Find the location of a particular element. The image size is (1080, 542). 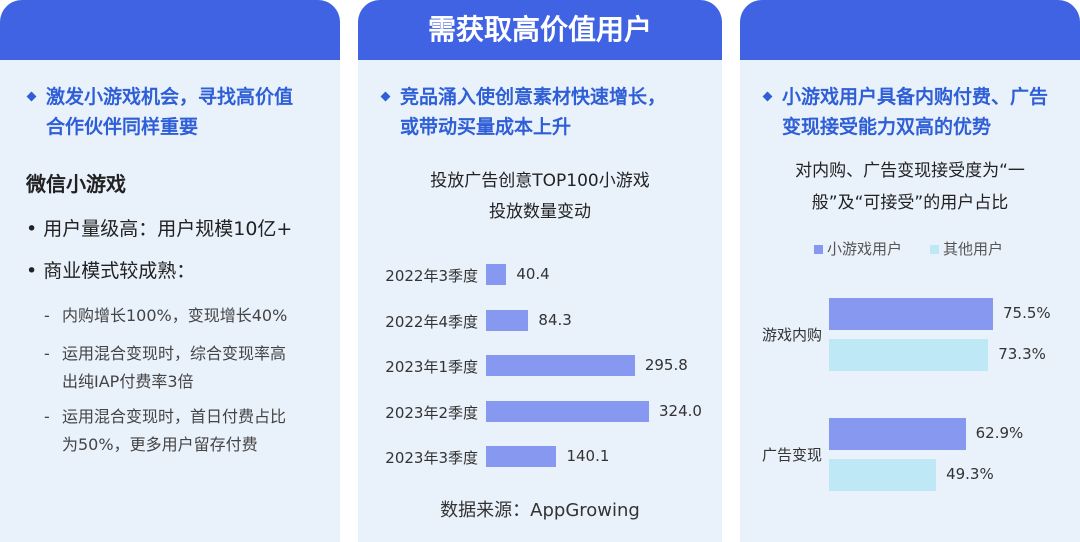

right-chart-title-line1: 对内购、广告变现接受度为“一 is located at coordinates (910, 171).